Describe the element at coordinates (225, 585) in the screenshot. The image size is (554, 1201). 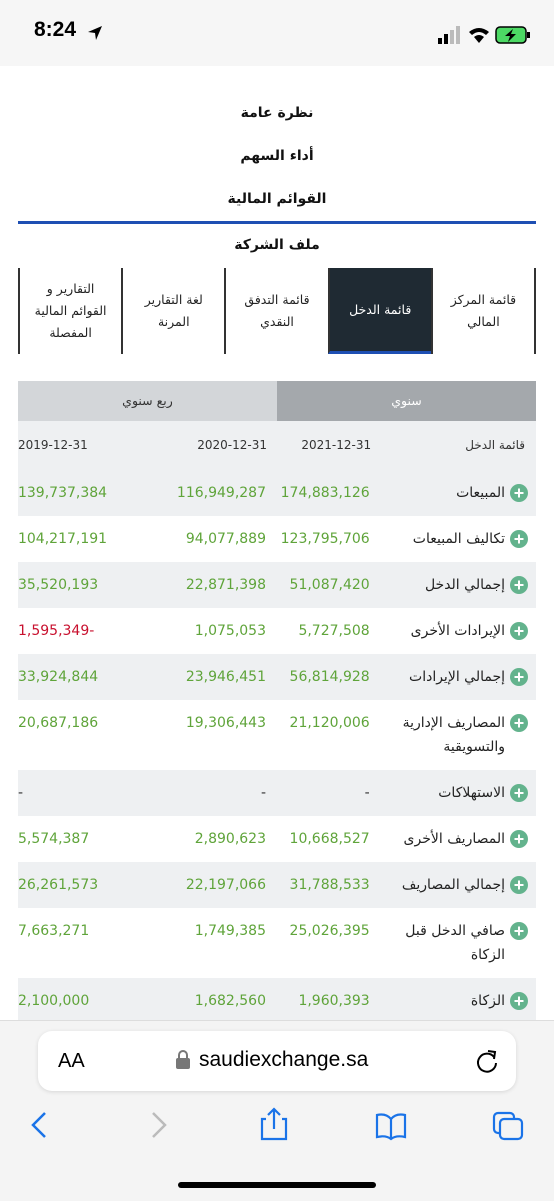
I see `value-cell: 22,871,398` at that location.